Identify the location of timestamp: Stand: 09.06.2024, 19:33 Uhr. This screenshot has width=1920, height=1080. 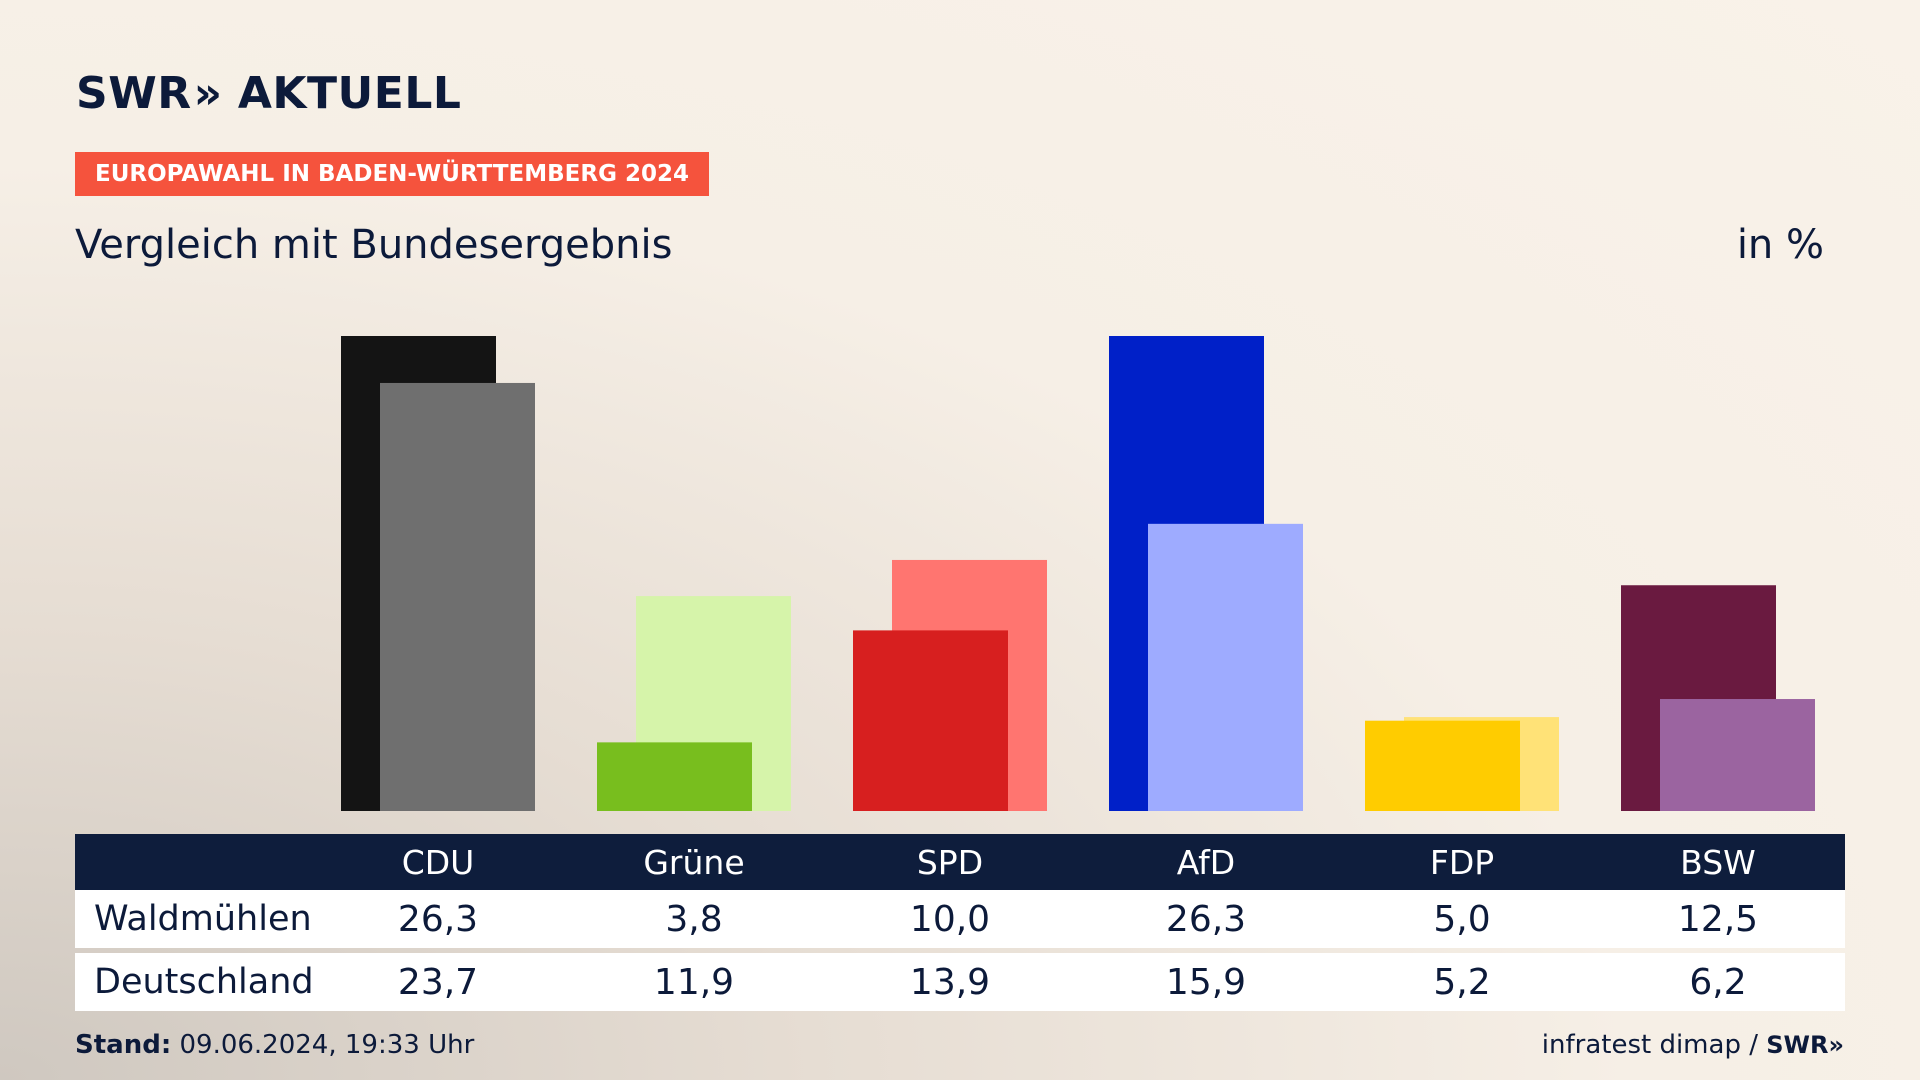
(274, 1045).